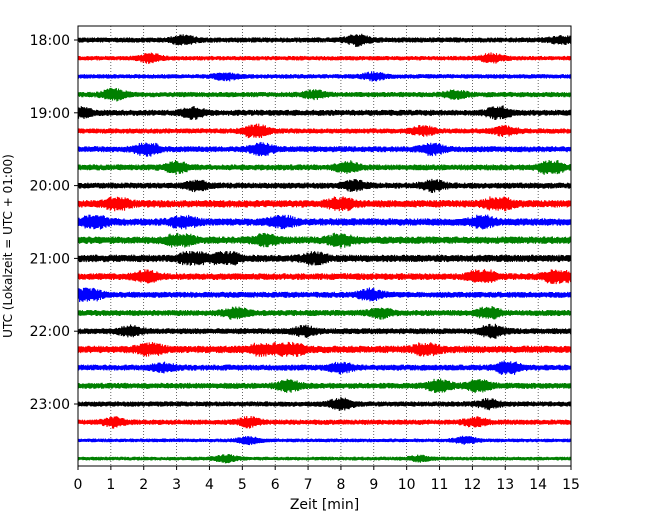  I want to click on x-axis-label: Zeit [min], so click(324, 505).